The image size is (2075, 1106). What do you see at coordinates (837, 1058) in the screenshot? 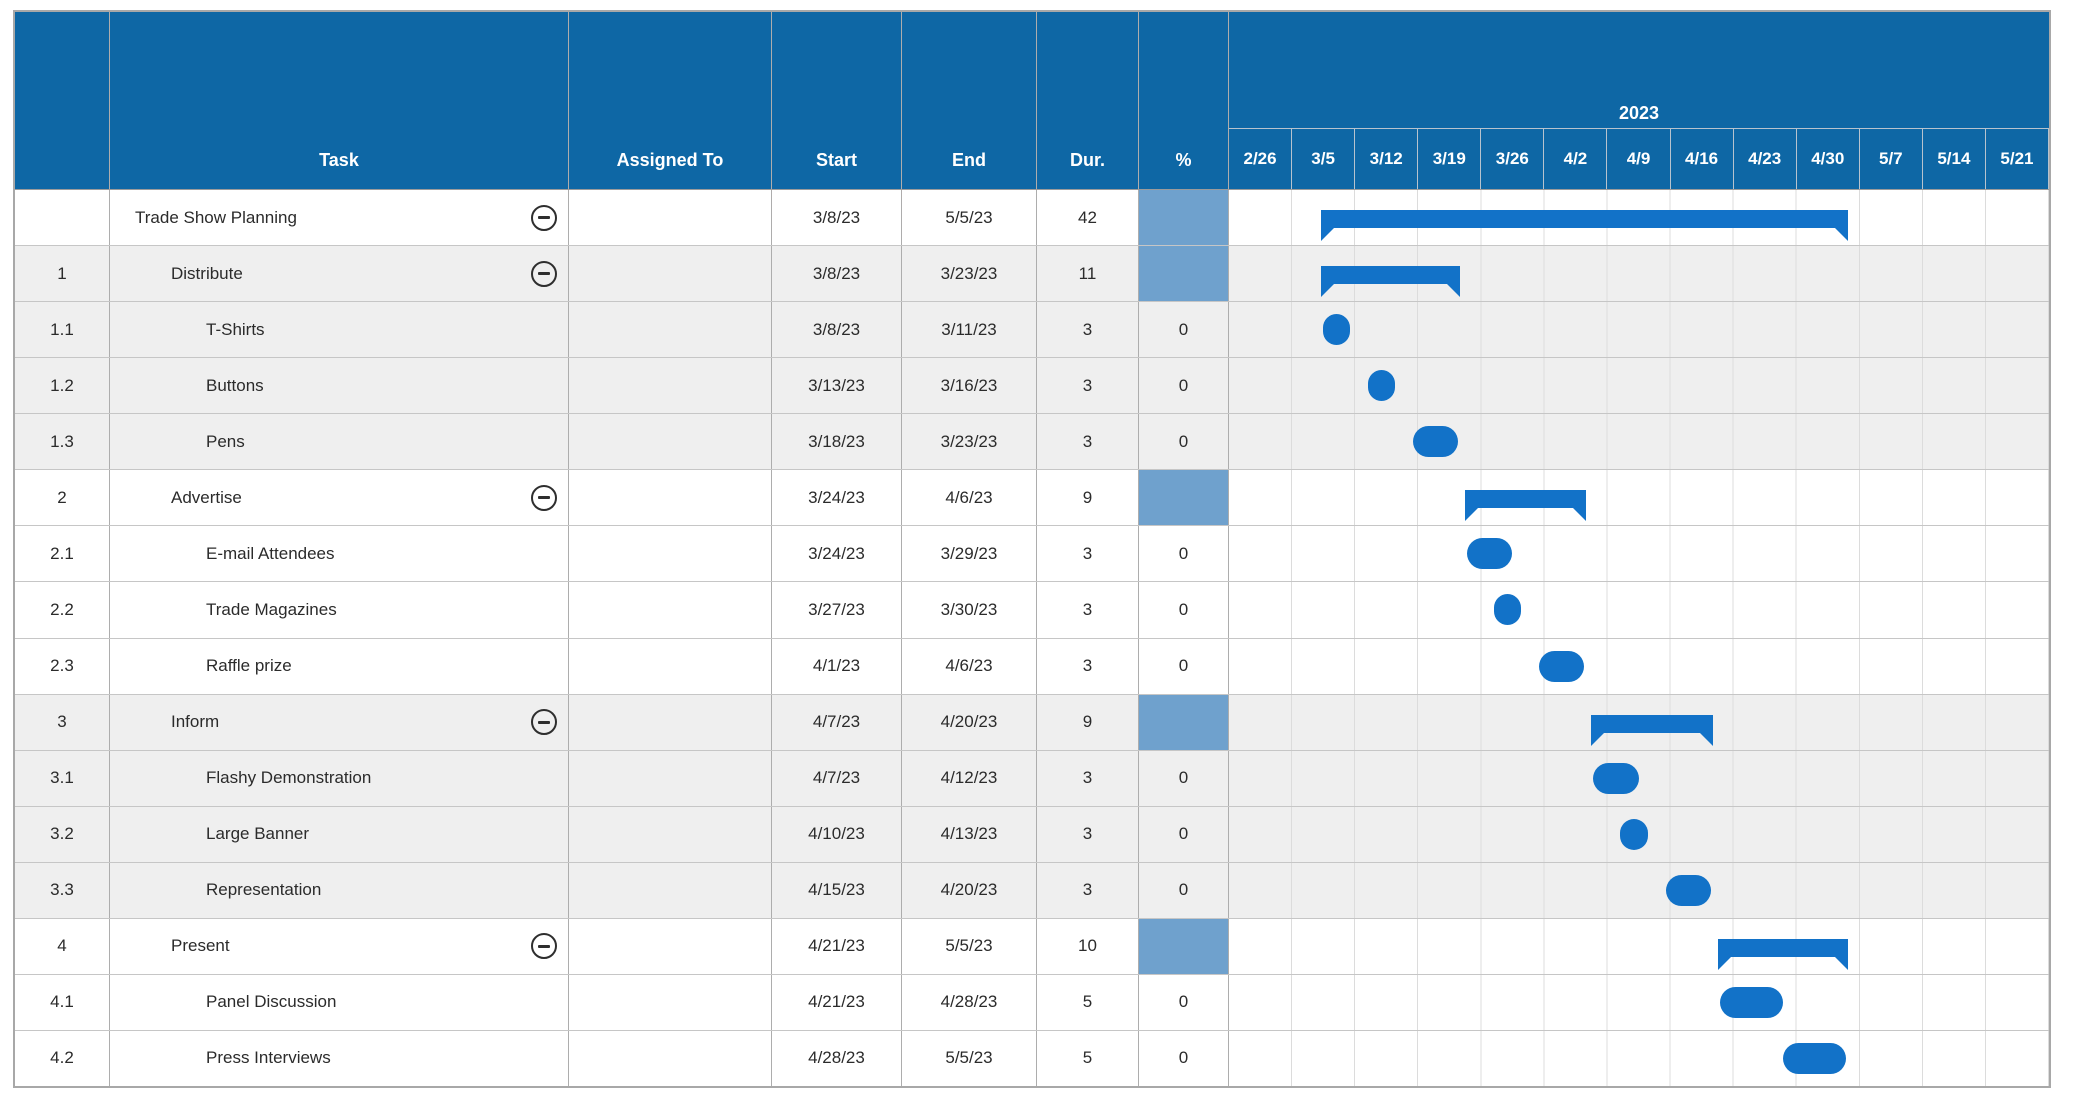
I see `start-date-cell: 4/28/23` at bounding box center [837, 1058].